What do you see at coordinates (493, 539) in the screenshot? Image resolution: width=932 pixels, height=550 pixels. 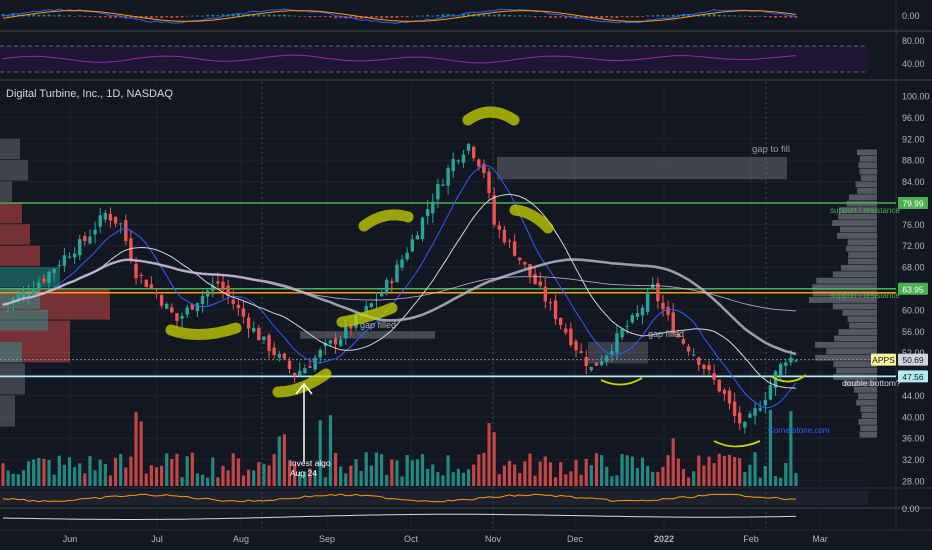 I see `time-axis-tick: Nov` at bounding box center [493, 539].